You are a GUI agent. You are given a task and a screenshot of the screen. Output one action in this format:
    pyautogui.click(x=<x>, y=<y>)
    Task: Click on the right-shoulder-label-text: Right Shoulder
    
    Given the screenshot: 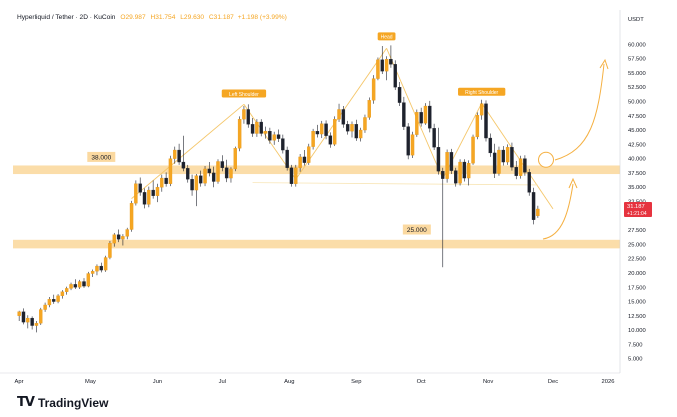 What is the action you would take?
    pyautogui.click(x=481, y=93)
    